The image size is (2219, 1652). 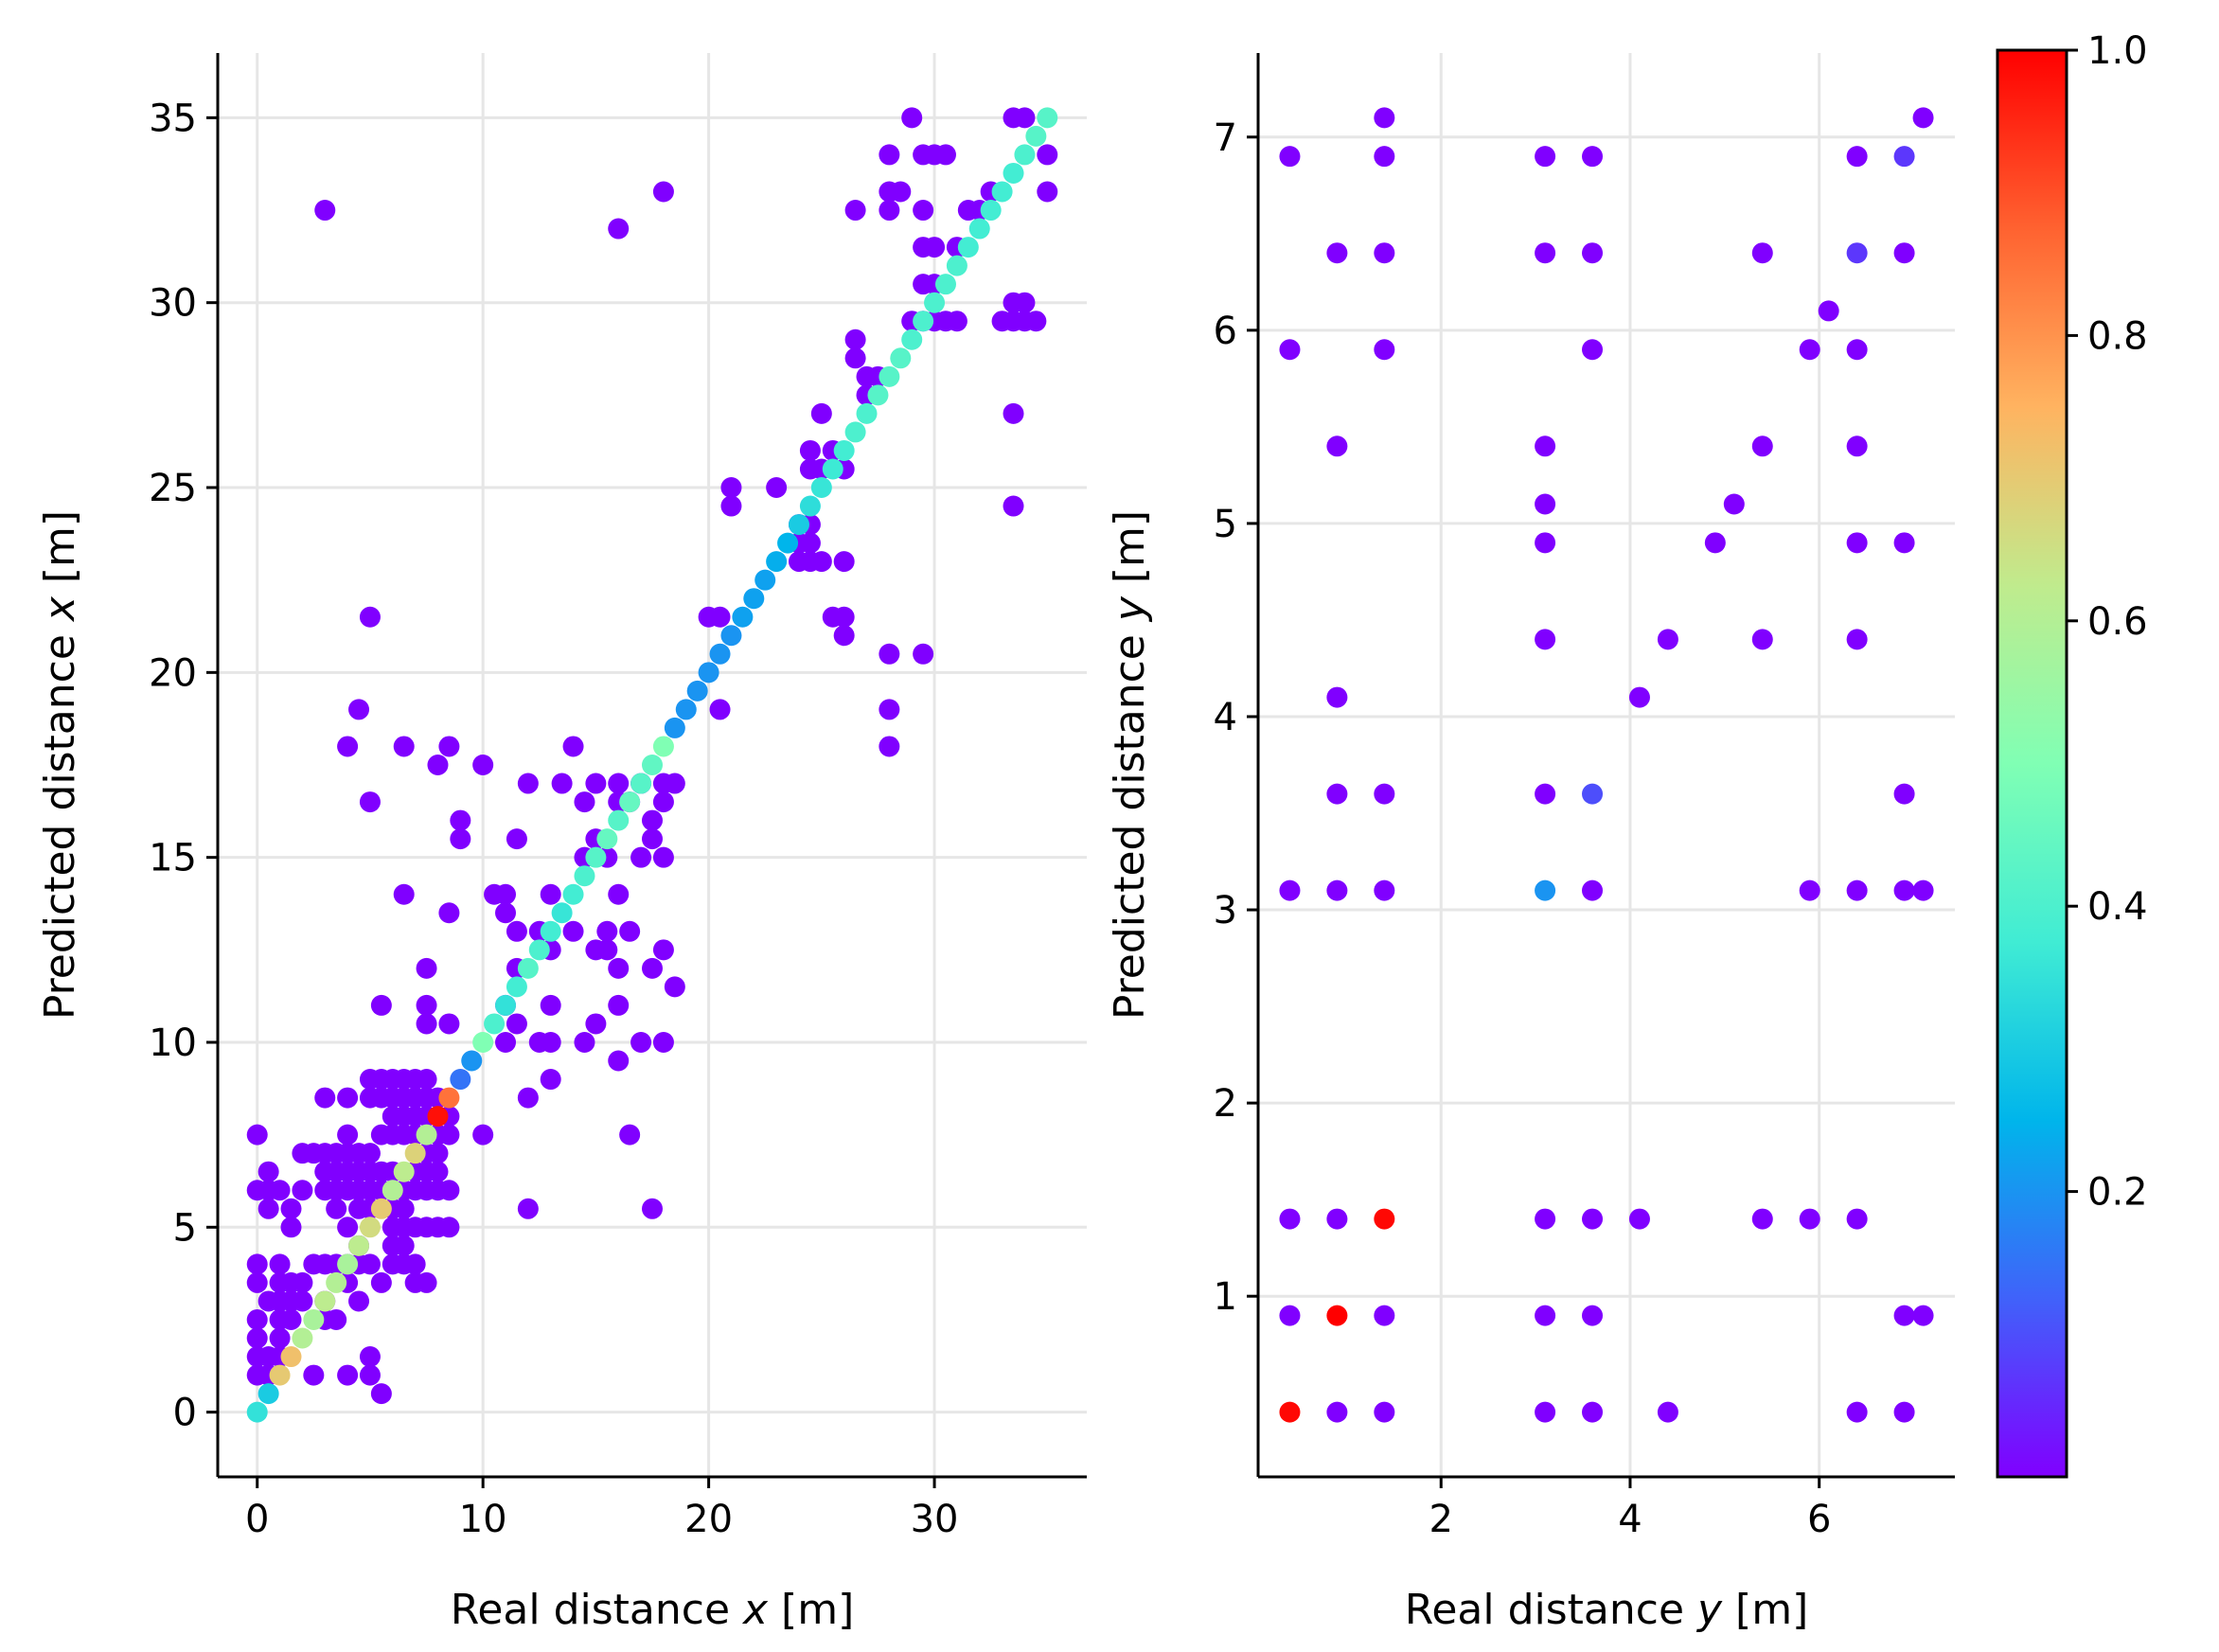 I want to click on colorbar-tick-label: 0.4, so click(x=2117, y=907).